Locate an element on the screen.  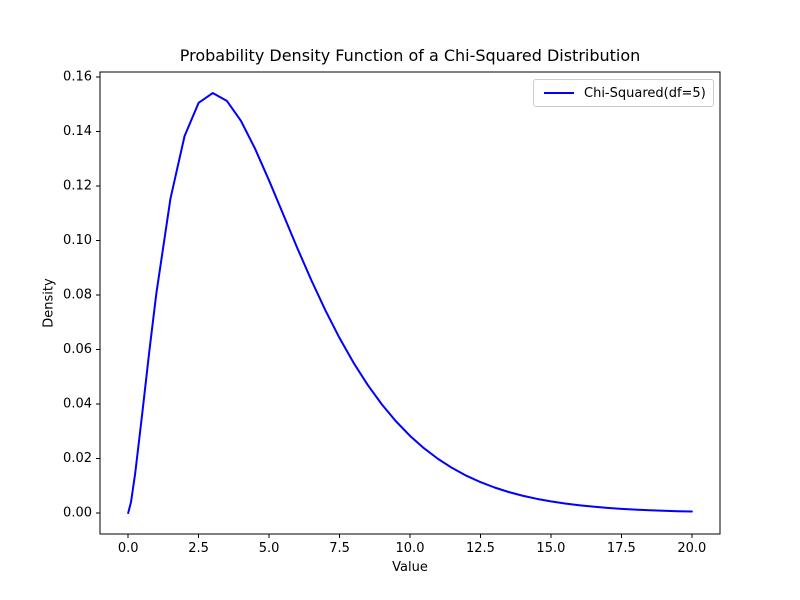
y-tick-label: 0.00 is located at coordinates (77, 513).